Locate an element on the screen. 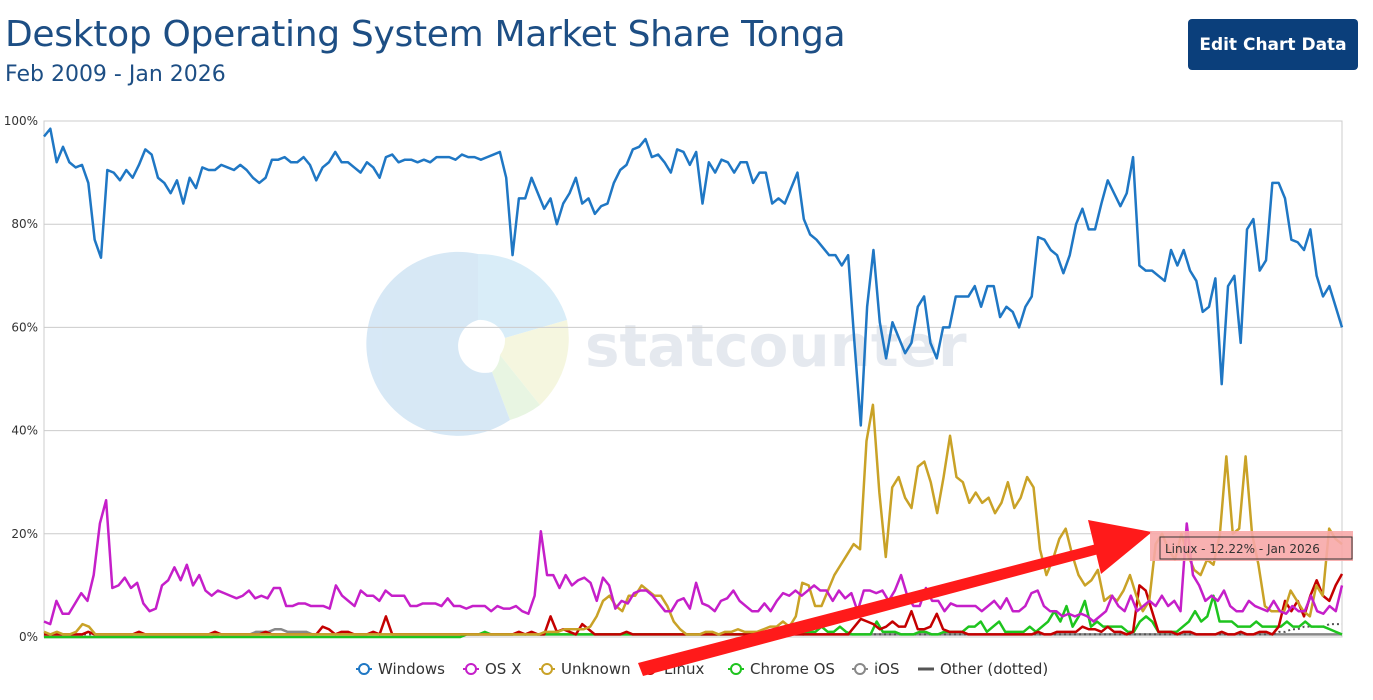  legend-label-other-dotted: Other (dotted) is located at coordinates (994, 669).